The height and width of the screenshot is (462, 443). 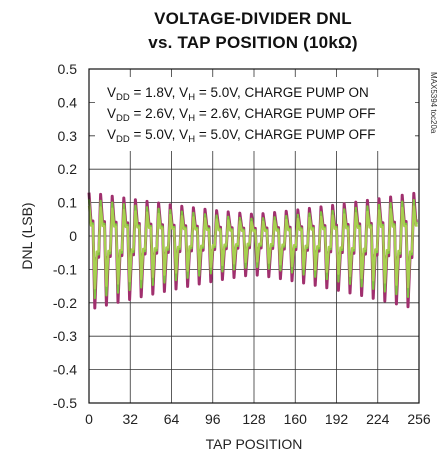 What do you see at coordinates (238, 94) in the screenshot?
I see `legend-entry: VDD = 1.8V, VH = 5.0V, CHARGE PUMP ON` at bounding box center [238, 94].